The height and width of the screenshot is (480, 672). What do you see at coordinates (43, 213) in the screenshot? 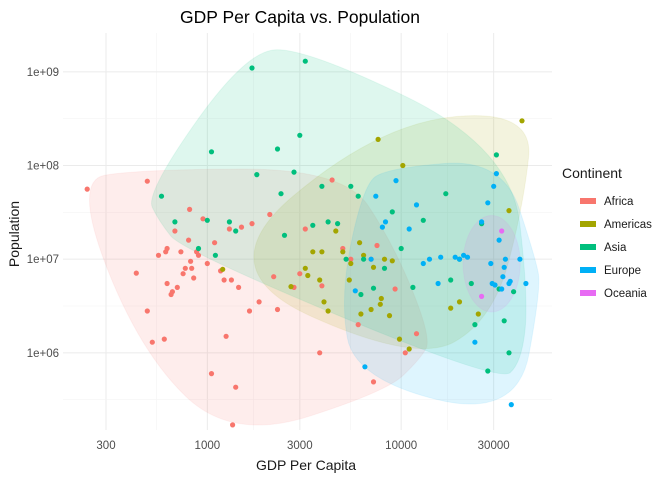
I see `y-axis-ticks: 1e+06 1e+07 1e+08 1e+09` at bounding box center [43, 213].